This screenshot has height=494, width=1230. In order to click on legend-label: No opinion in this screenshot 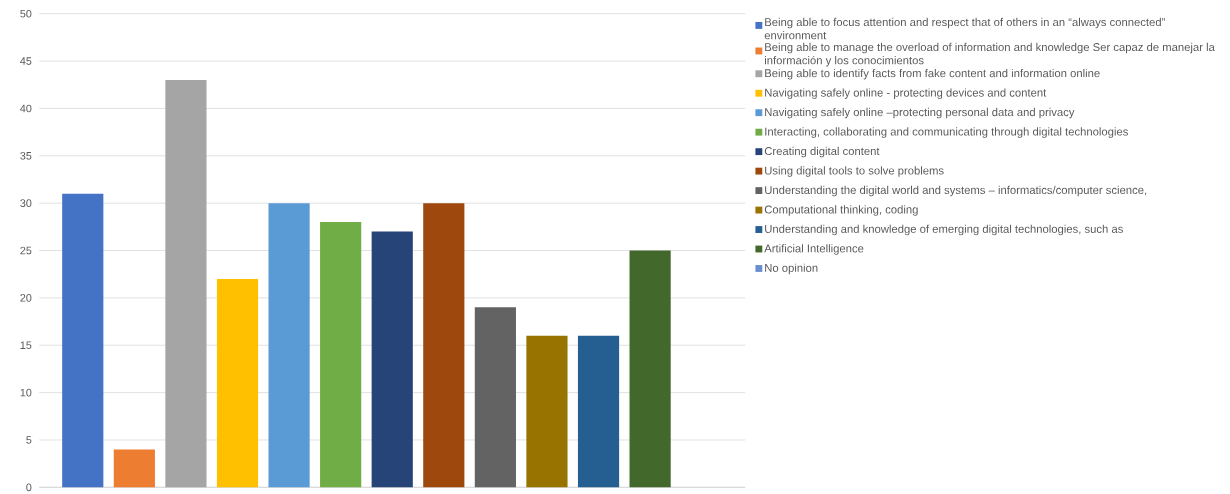, I will do `click(791, 268)`.